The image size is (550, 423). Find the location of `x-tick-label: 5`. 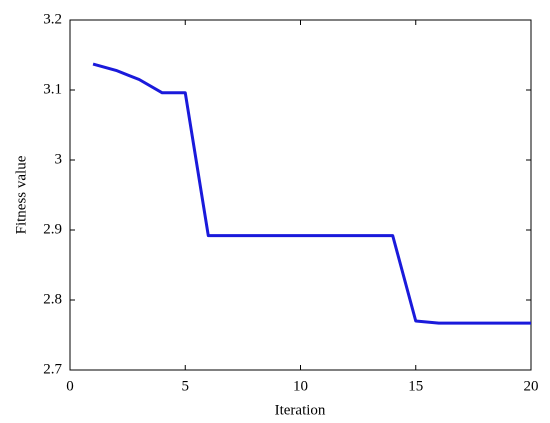

x-tick-label: 5 is located at coordinates (186, 386).